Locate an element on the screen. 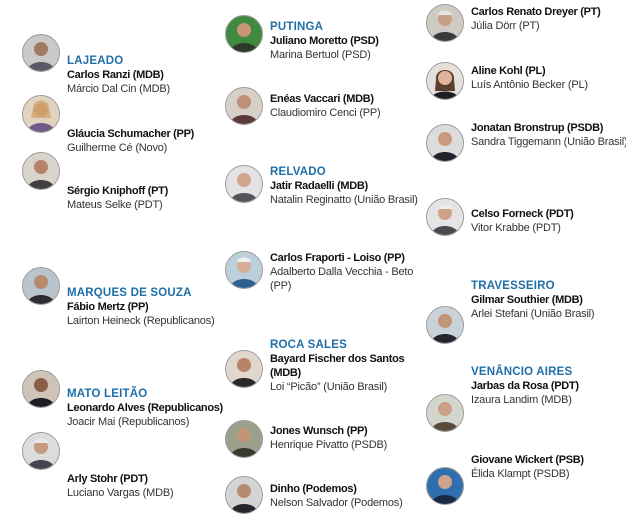  vice-candidate: Nelson Salvador (Podemos) is located at coordinates (336, 503).